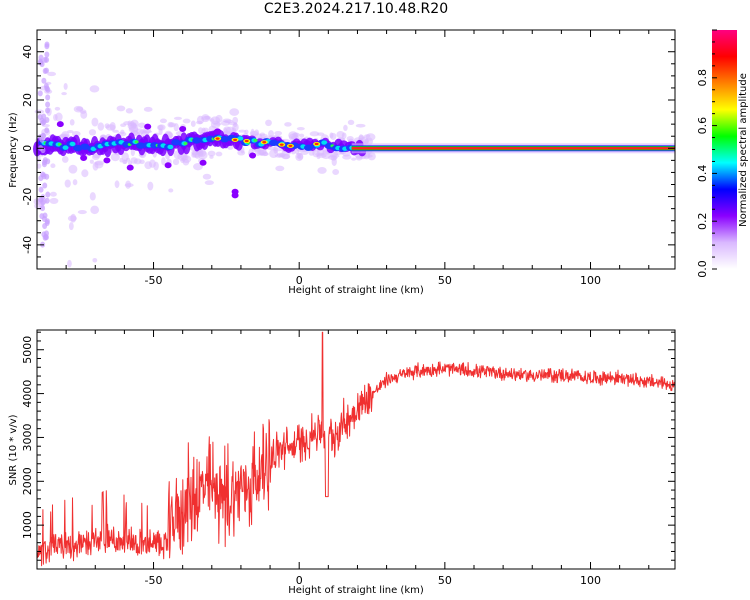 The width and height of the screenshot is (750, 600). I want to click on snr-ytick-label: 1000, so click(27, 525).